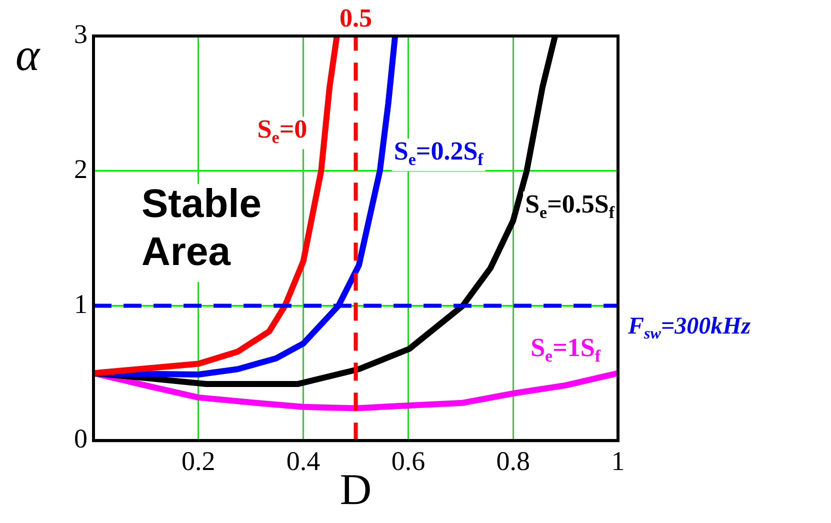 Image resolution: width=831 pixels, height=523 pixels. Describe the element at coordinates (81, 303) in the screenshot. I see `y-tick-label: 1` at that location.